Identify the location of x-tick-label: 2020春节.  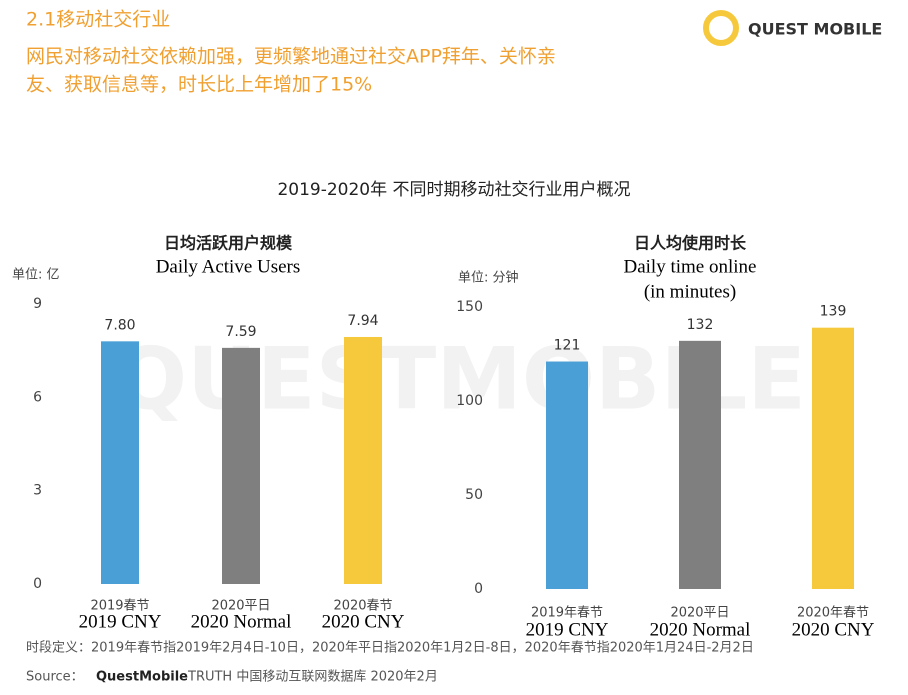
(362, 606).